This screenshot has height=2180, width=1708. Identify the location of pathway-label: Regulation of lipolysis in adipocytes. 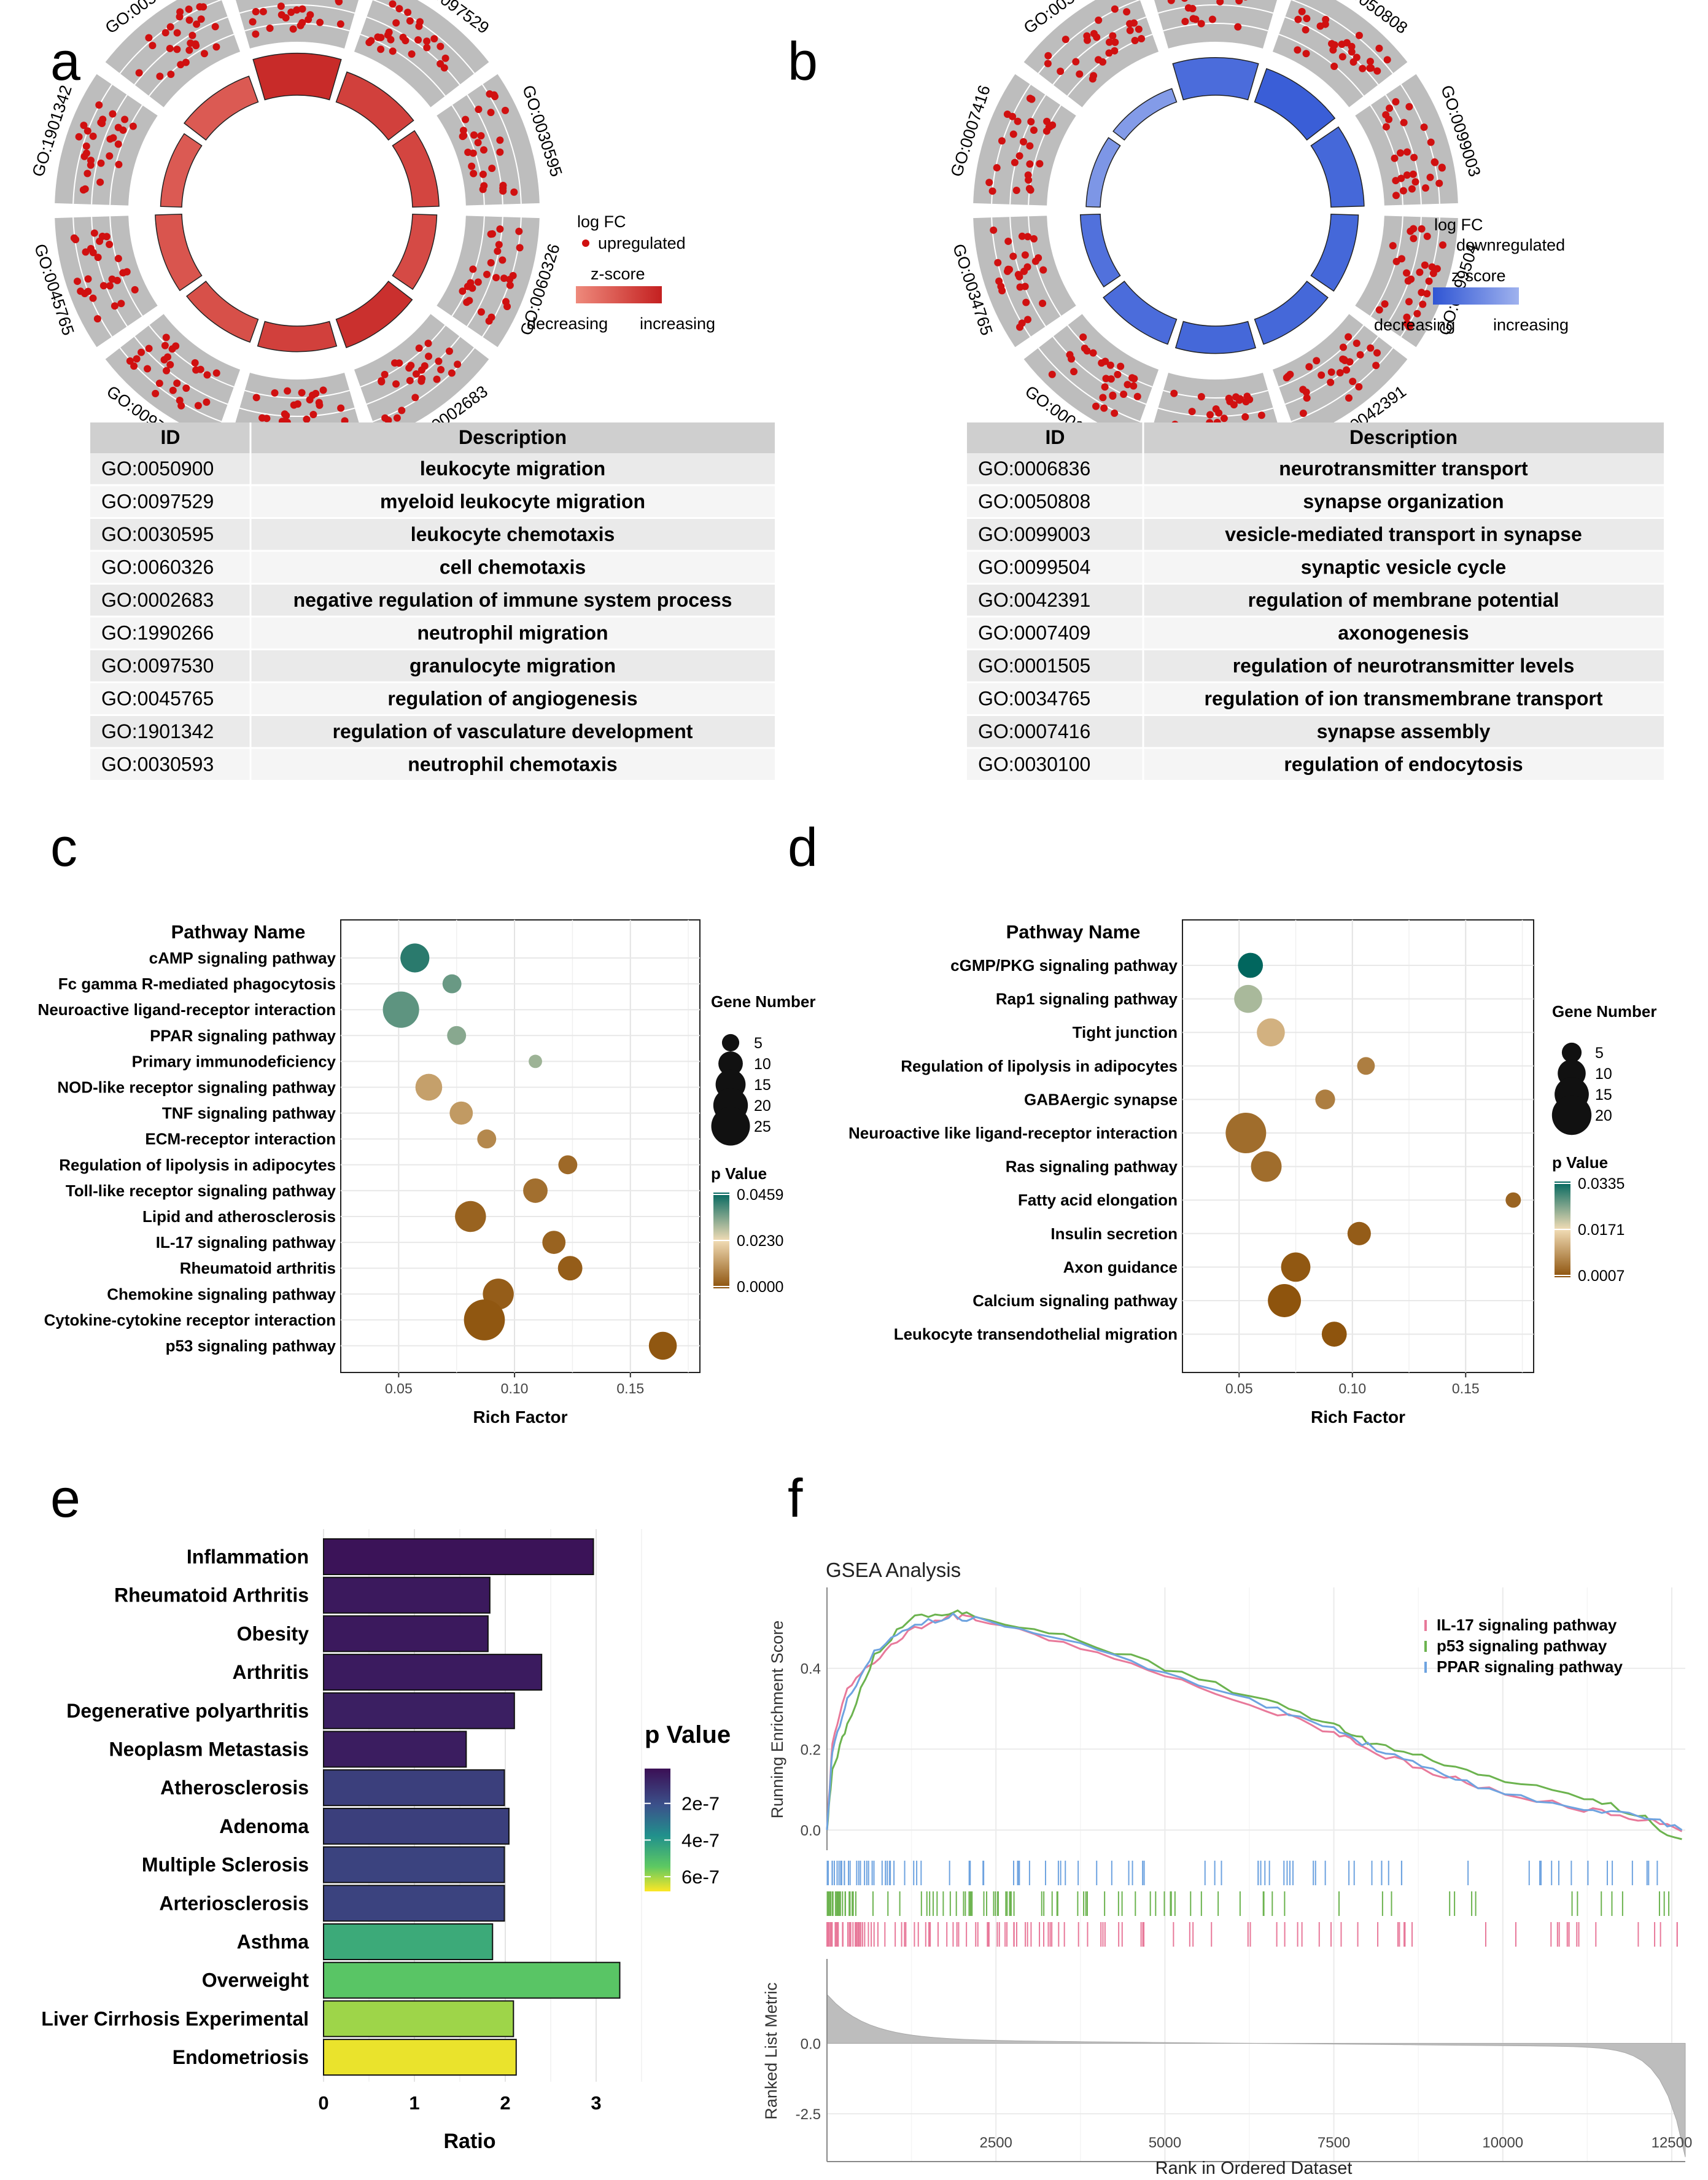
(197, 1165).